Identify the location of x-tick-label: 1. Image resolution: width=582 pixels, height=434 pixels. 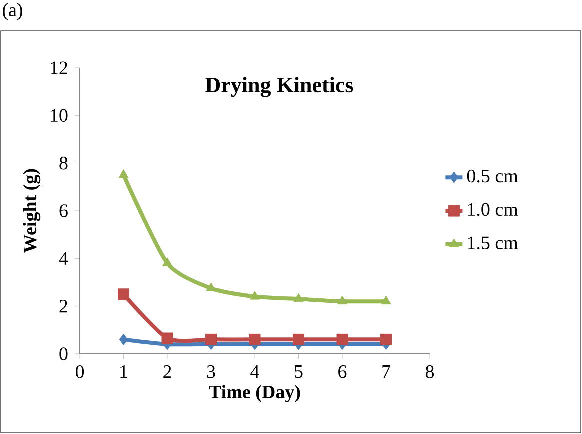
(124, 372).